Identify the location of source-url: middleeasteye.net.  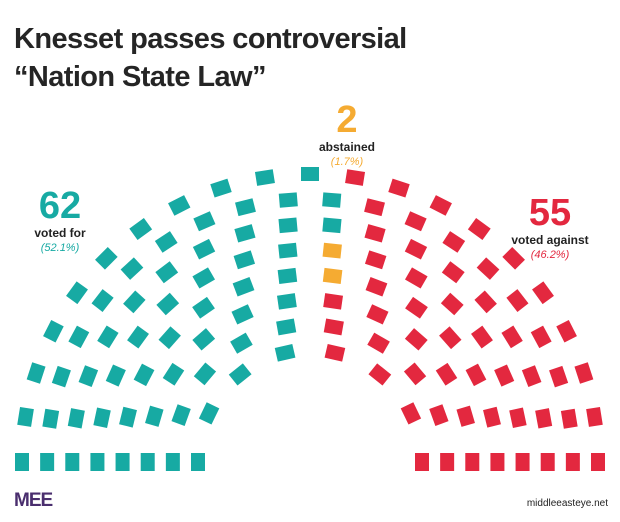
(567, 503).